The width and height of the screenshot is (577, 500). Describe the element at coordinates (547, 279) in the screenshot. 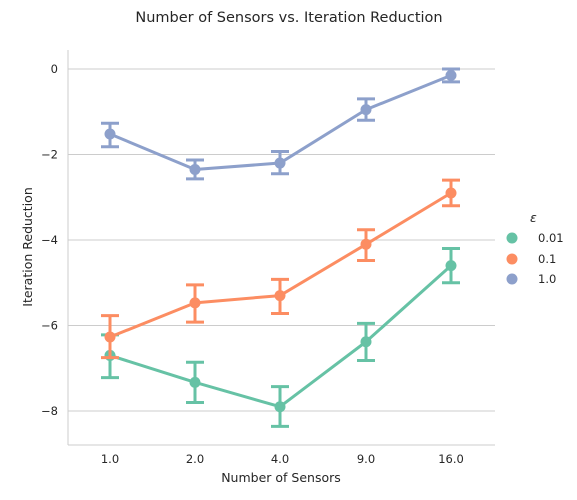

I see `legend-label: 1.0` at that location.